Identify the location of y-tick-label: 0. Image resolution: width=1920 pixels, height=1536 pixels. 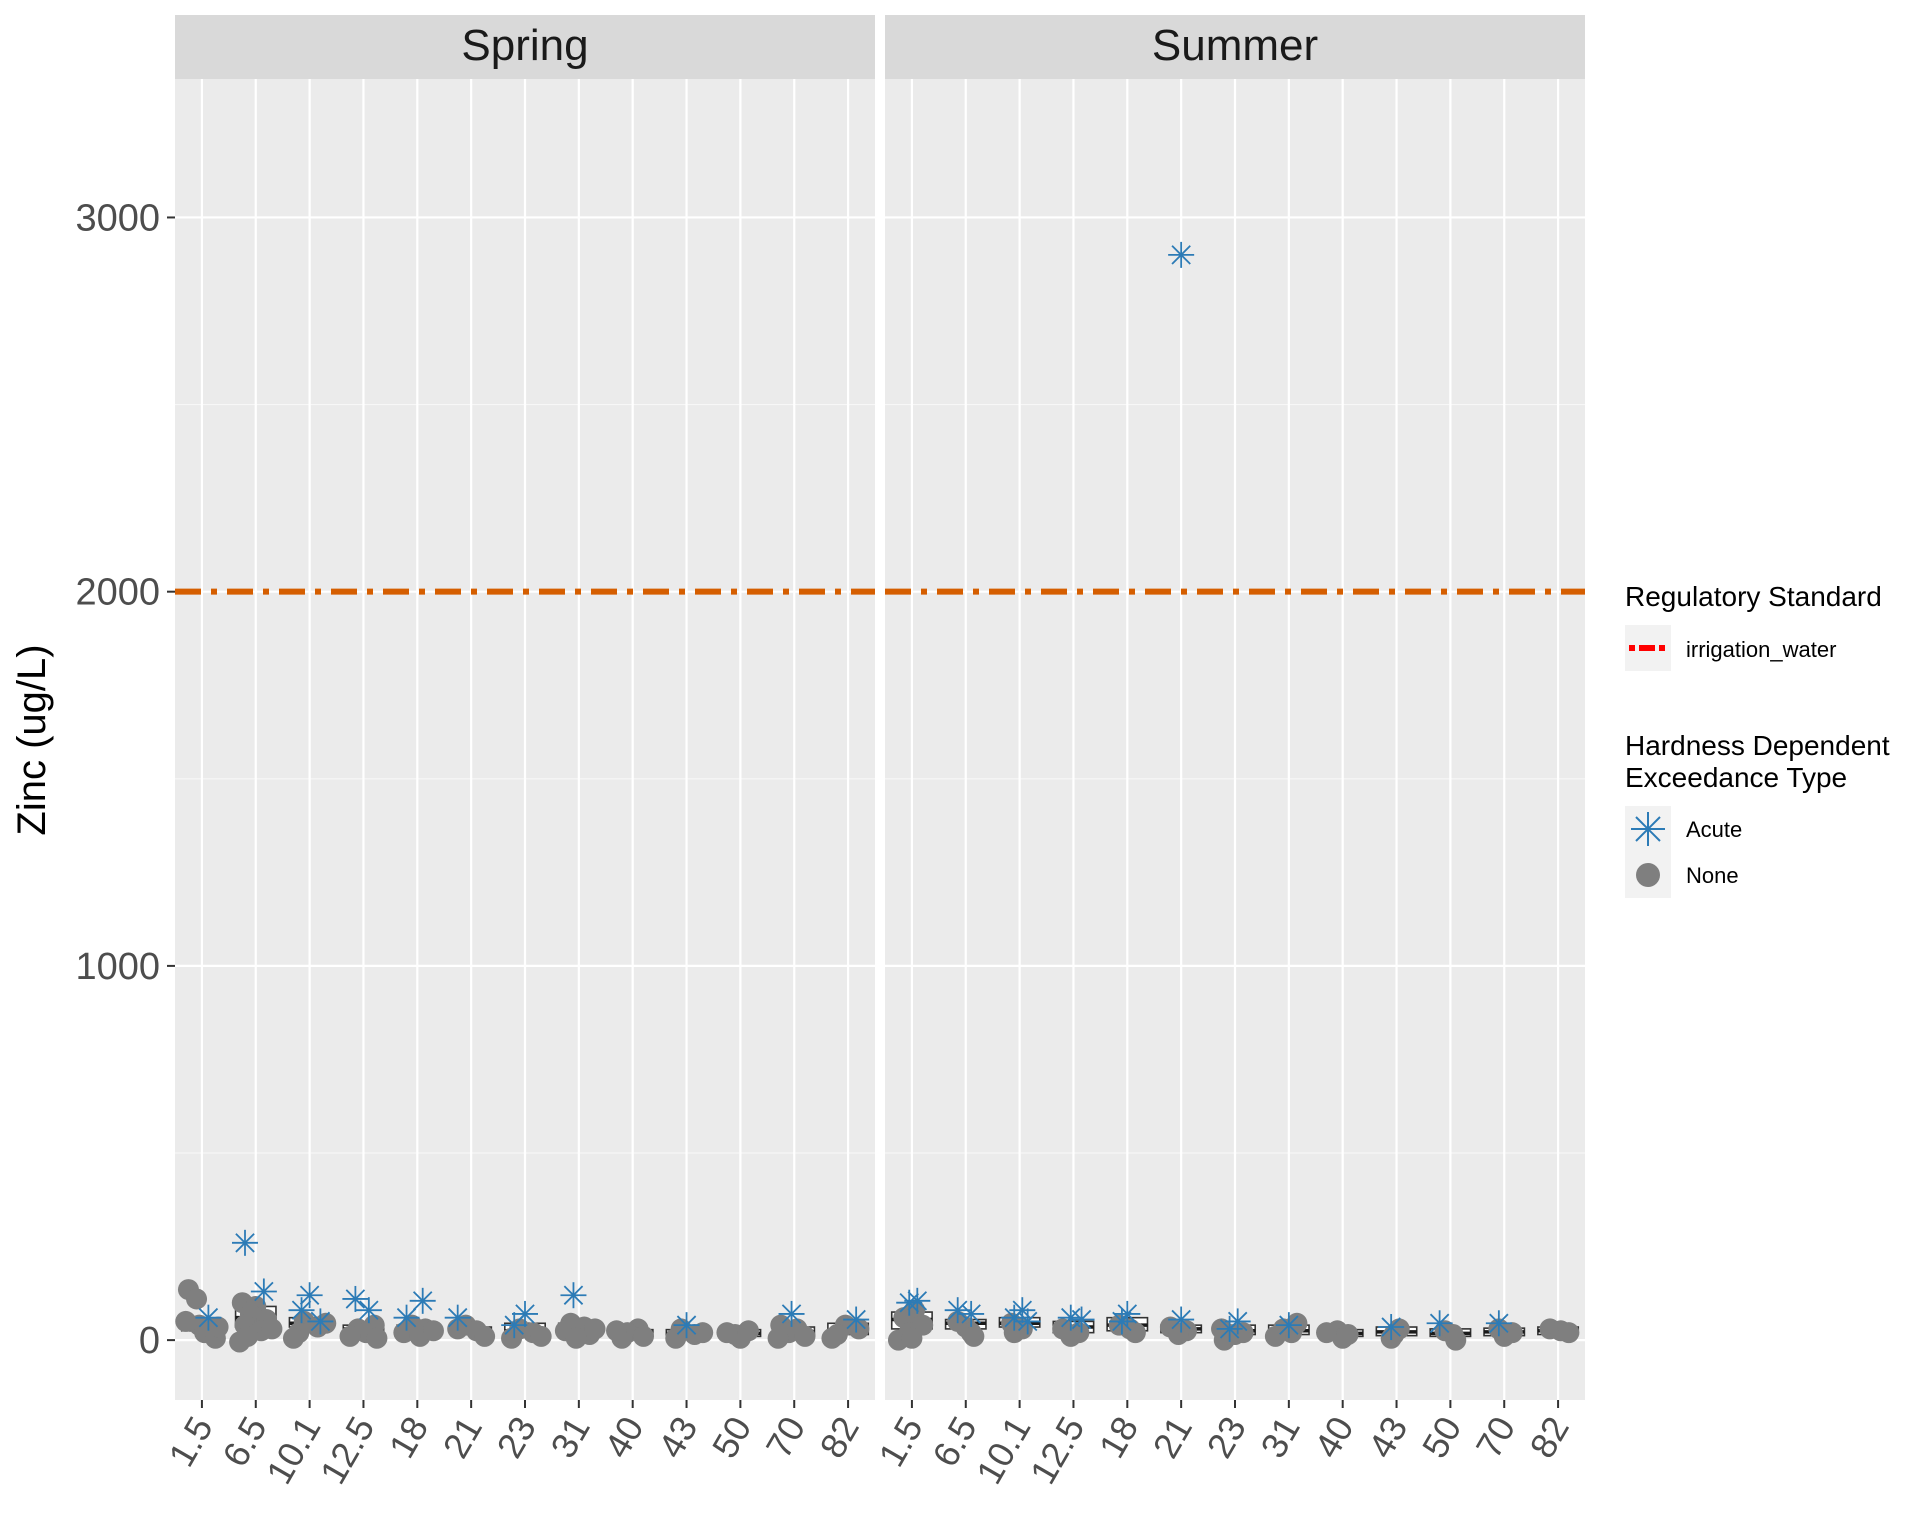
(149, 1341).